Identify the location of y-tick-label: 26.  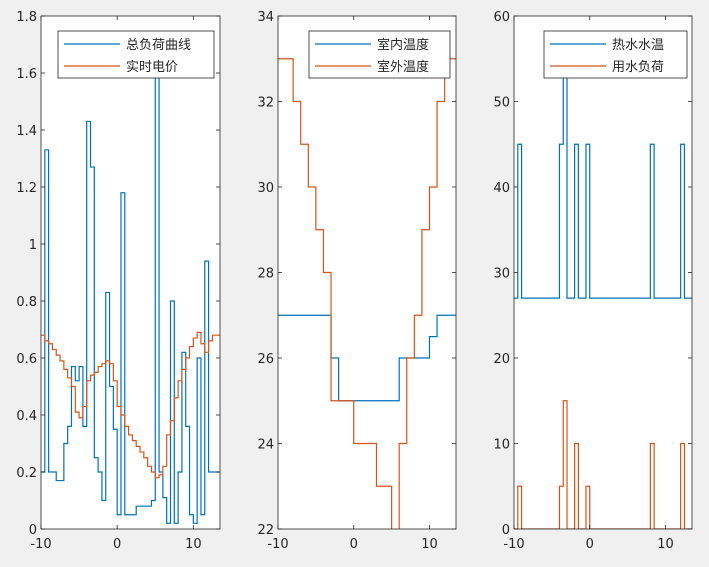
(265, 359).